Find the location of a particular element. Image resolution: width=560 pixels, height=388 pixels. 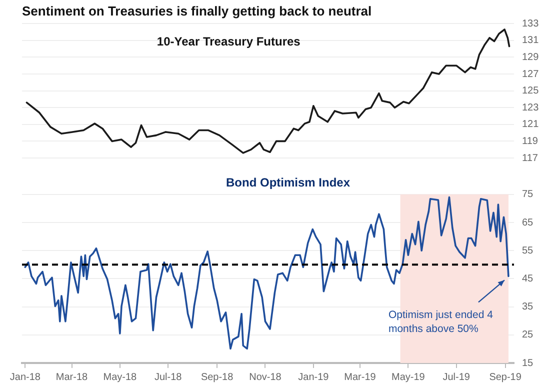

x-tick-label: Jul-18 is located at coordinates (168, 377).